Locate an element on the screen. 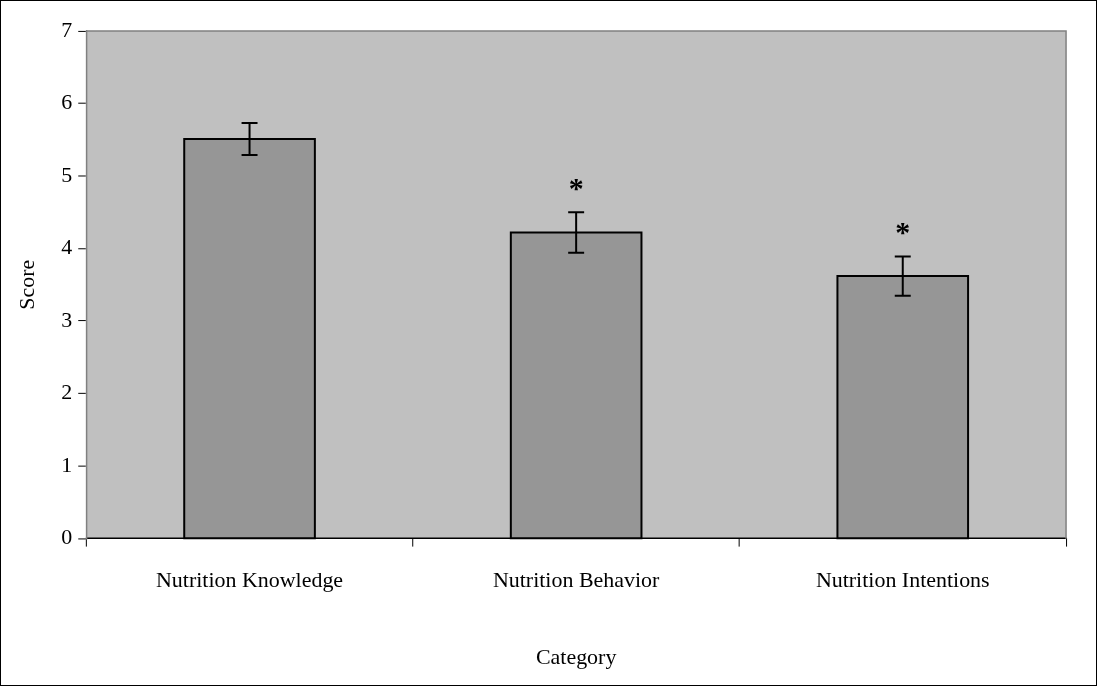 Image resolution: width=1099 pixels, height=688 pixels. x-axis-title: Category is located at coordinates (576, 656).